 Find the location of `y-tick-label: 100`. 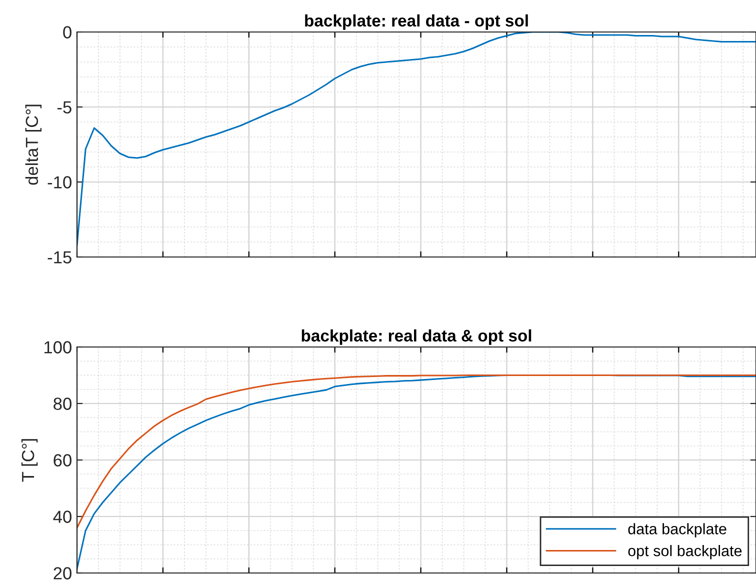

y-tick-label: 100 is located at coordinates (58, 347).